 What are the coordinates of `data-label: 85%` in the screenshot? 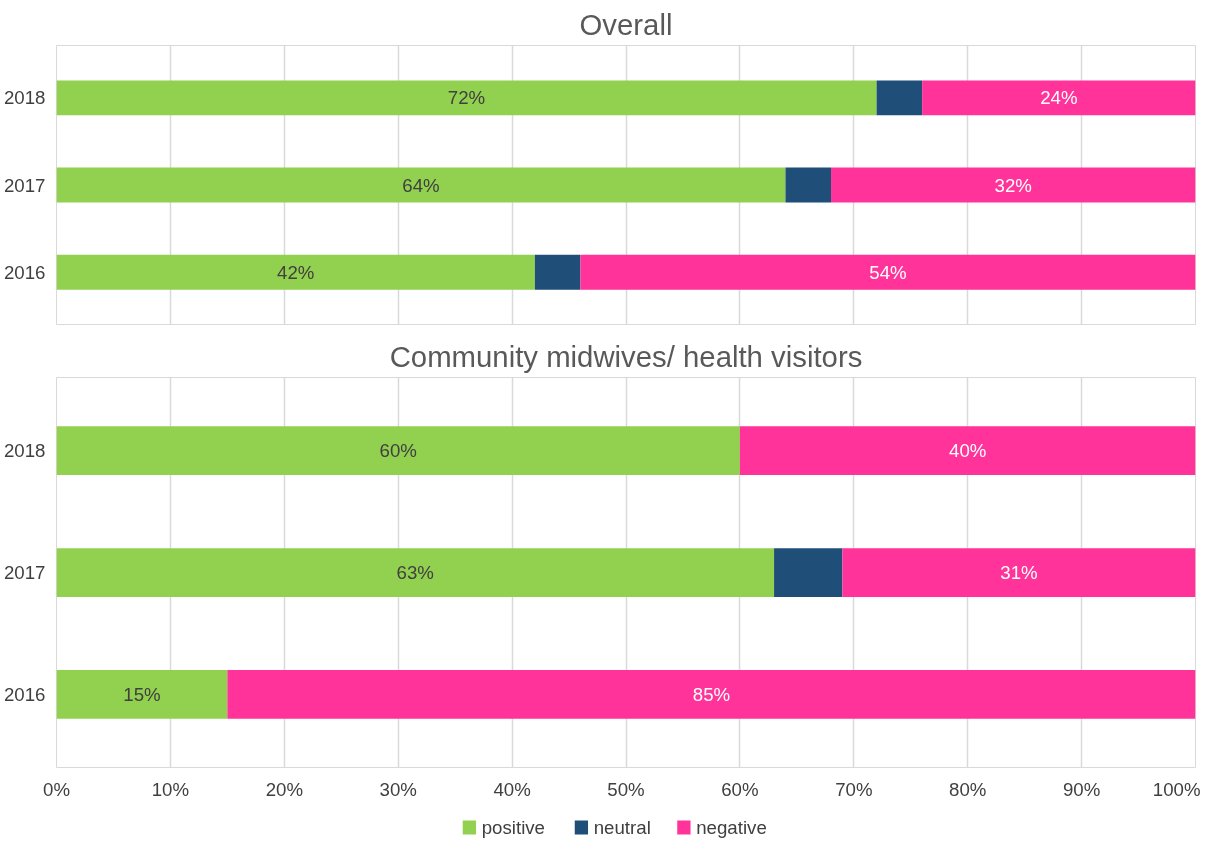 It's located at (711, 694).